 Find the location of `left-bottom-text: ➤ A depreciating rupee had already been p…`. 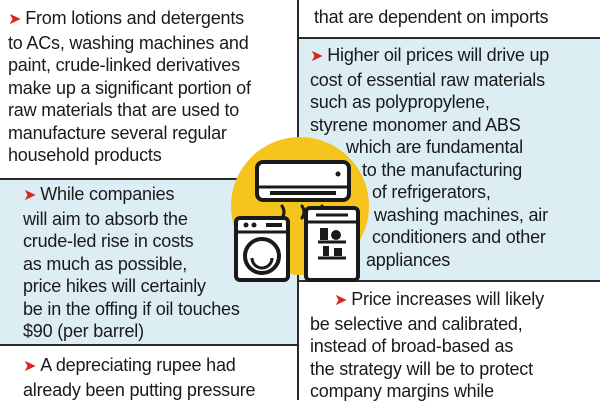

left-bottom-text: ➤ A depreciating rupee had already been p… is located at coordinates (139, 377).